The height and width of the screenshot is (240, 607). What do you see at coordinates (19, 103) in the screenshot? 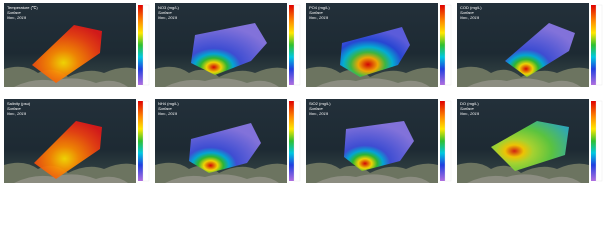
I see `panel-title: Salinity (psu)` at bounding box center [19, 103].